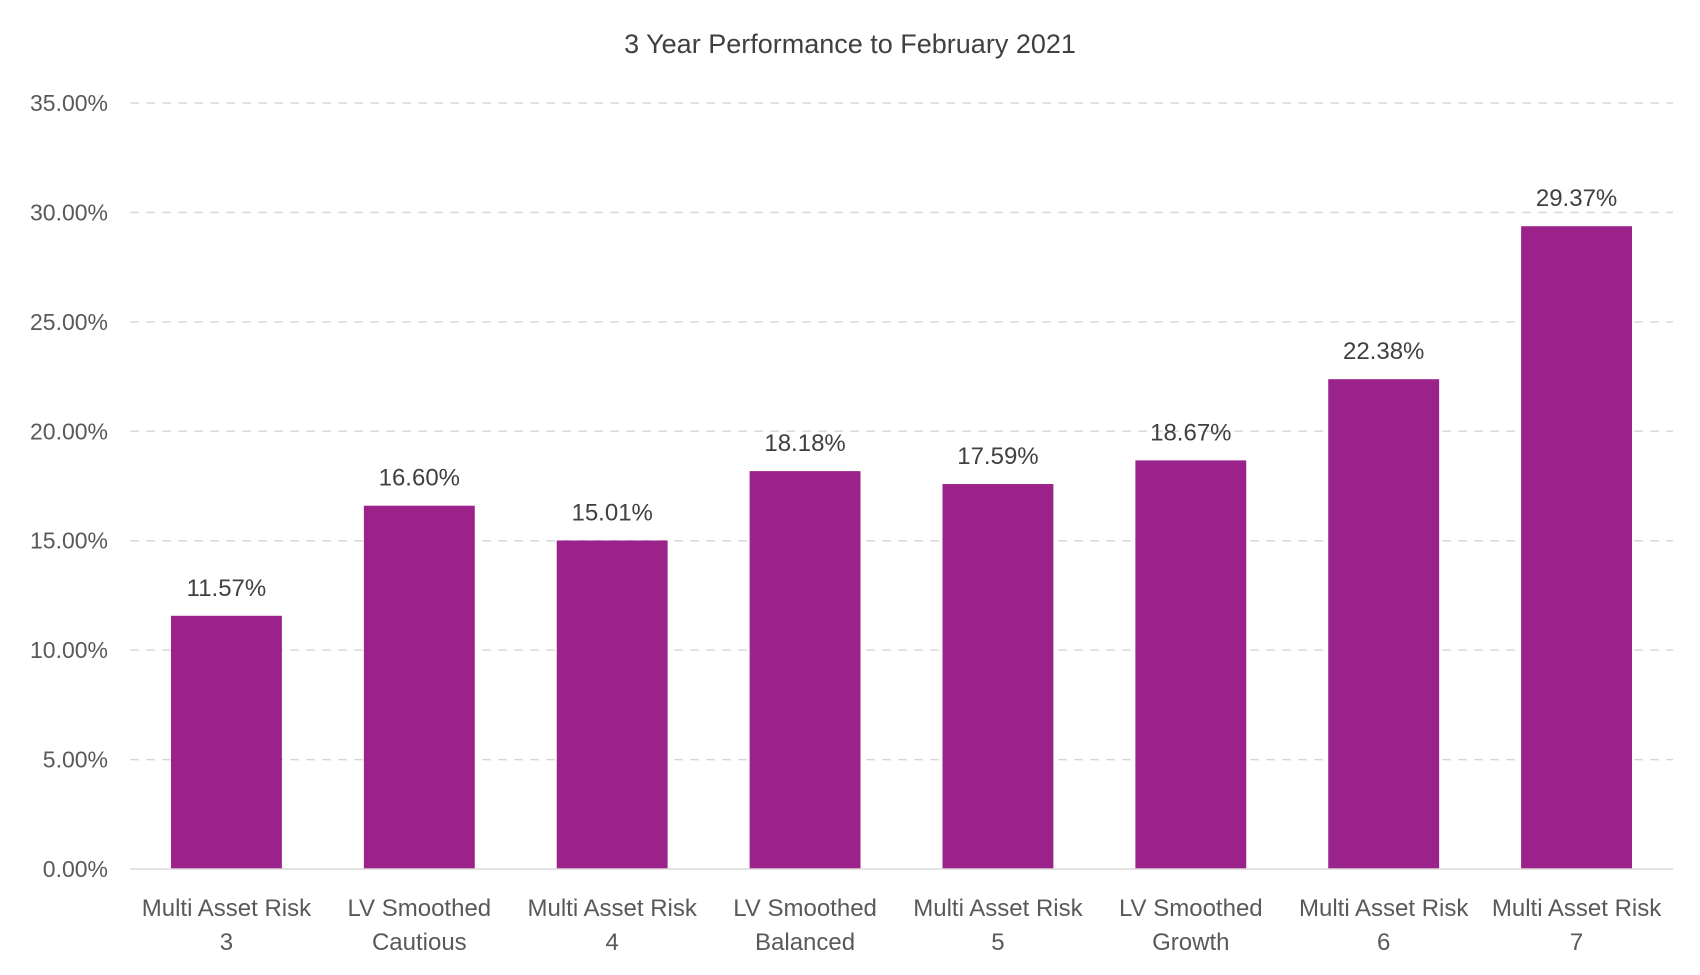 Image resolution: width=1700 pixels, height=975 pixels. I want to click on data-label: 18.67%, so click(1190, 432).